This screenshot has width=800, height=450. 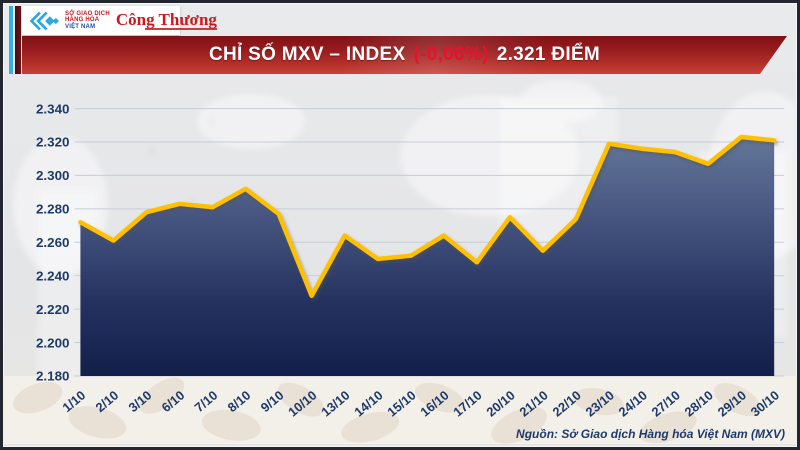 I want to click on y-tick-label: 2.220, so click(x=53, y=309).